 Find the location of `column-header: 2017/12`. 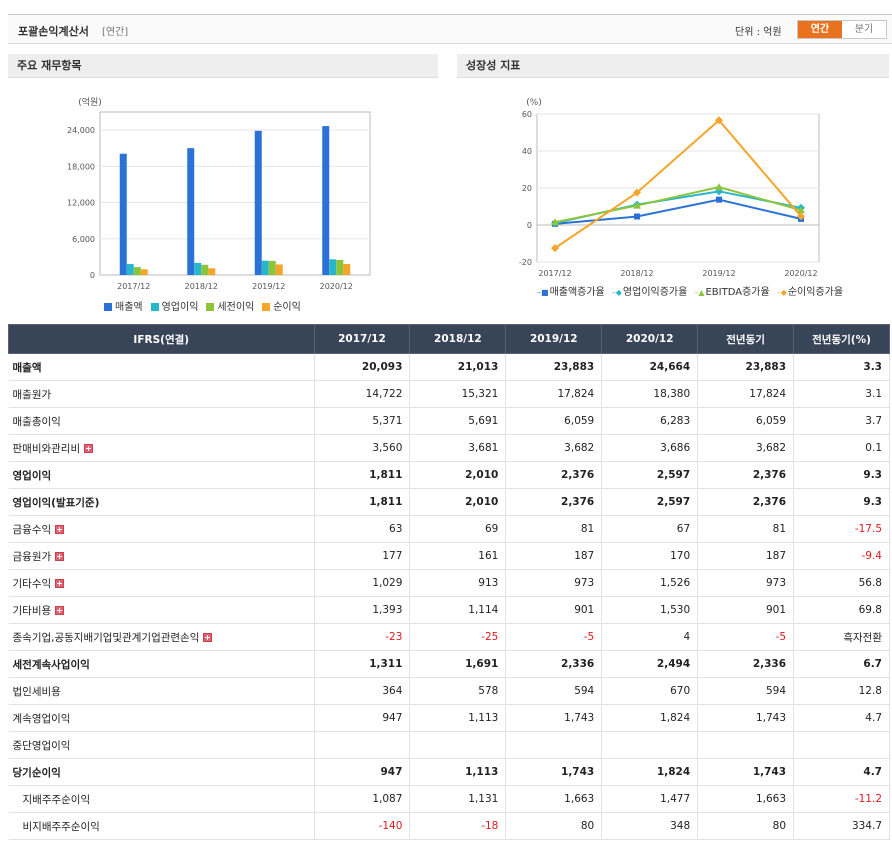

column-header: 2017/12 is located at coordinates (362, 339).